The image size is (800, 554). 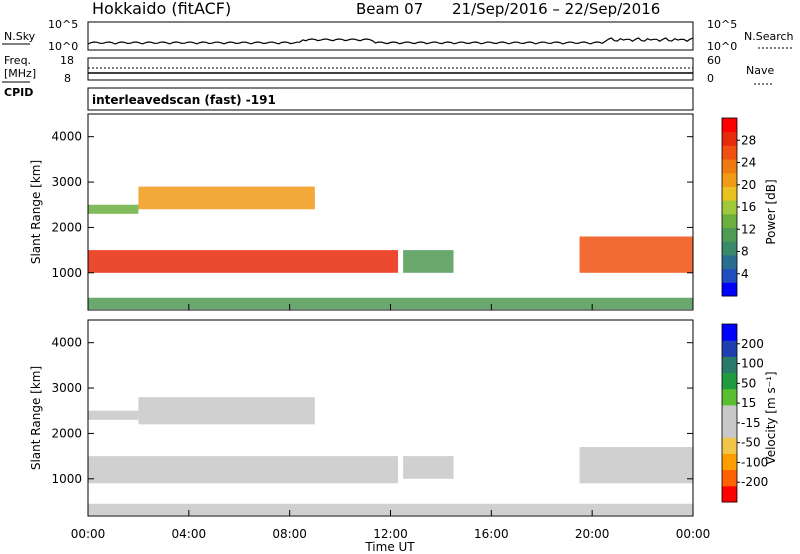 What do you see at coordinates (67, 78) in the screenshot?
I see `freq-tick-bottom: 8` at bounding box center [67, 78].